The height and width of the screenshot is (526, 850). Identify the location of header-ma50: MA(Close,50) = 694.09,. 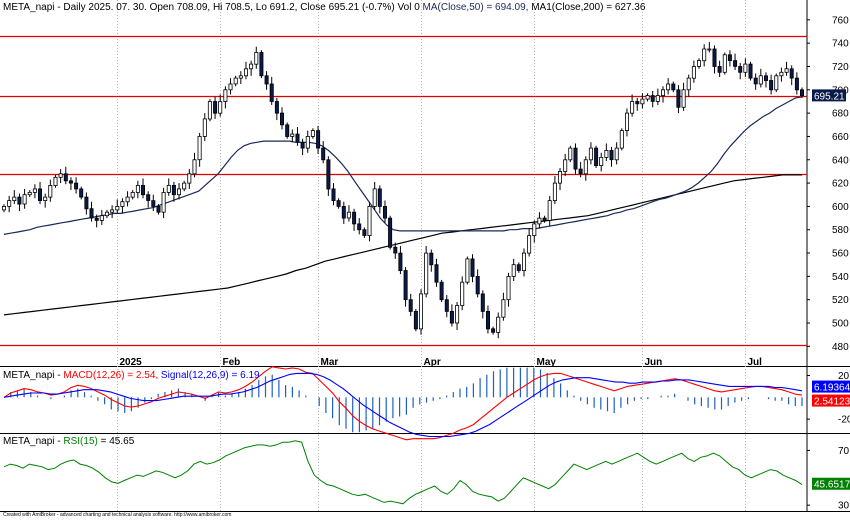
(476, 7).